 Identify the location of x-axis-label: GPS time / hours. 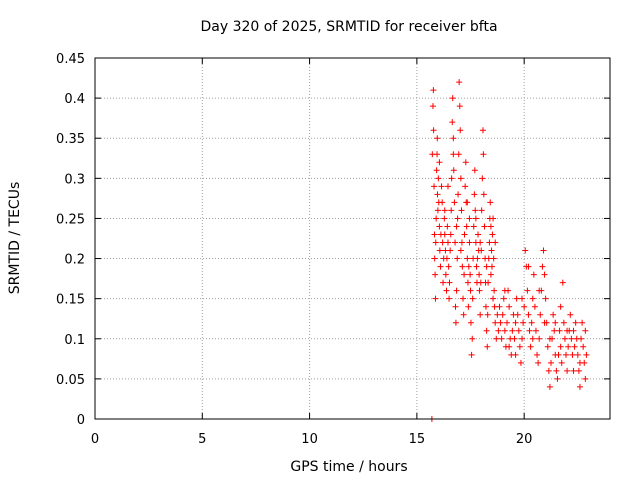
(348, 467).